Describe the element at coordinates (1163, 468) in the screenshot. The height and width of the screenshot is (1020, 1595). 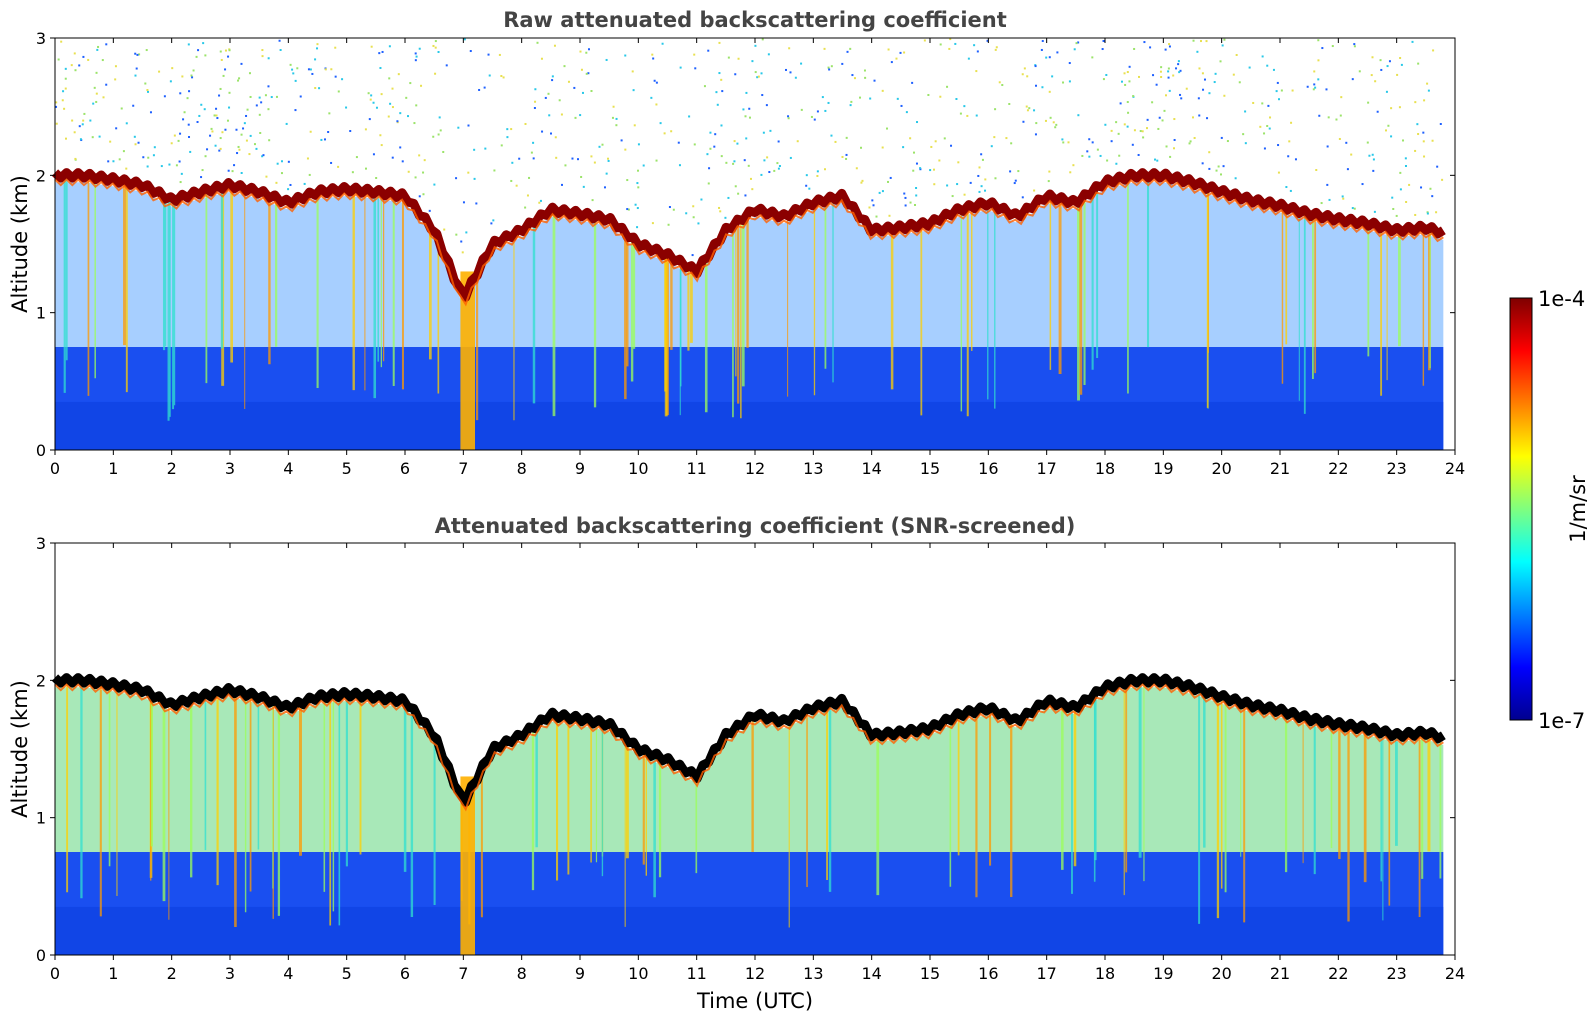
I see `x-tick-label: 19` at that location.